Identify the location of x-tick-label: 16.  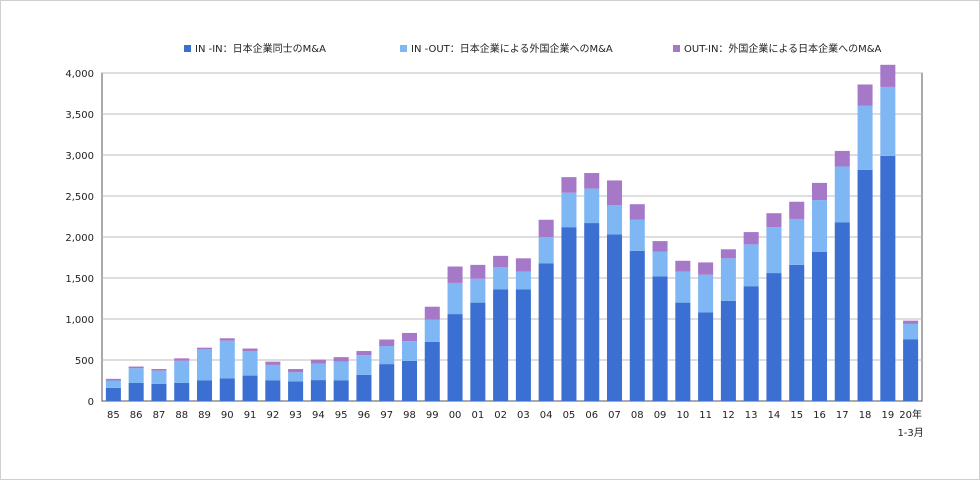
(819, 415).